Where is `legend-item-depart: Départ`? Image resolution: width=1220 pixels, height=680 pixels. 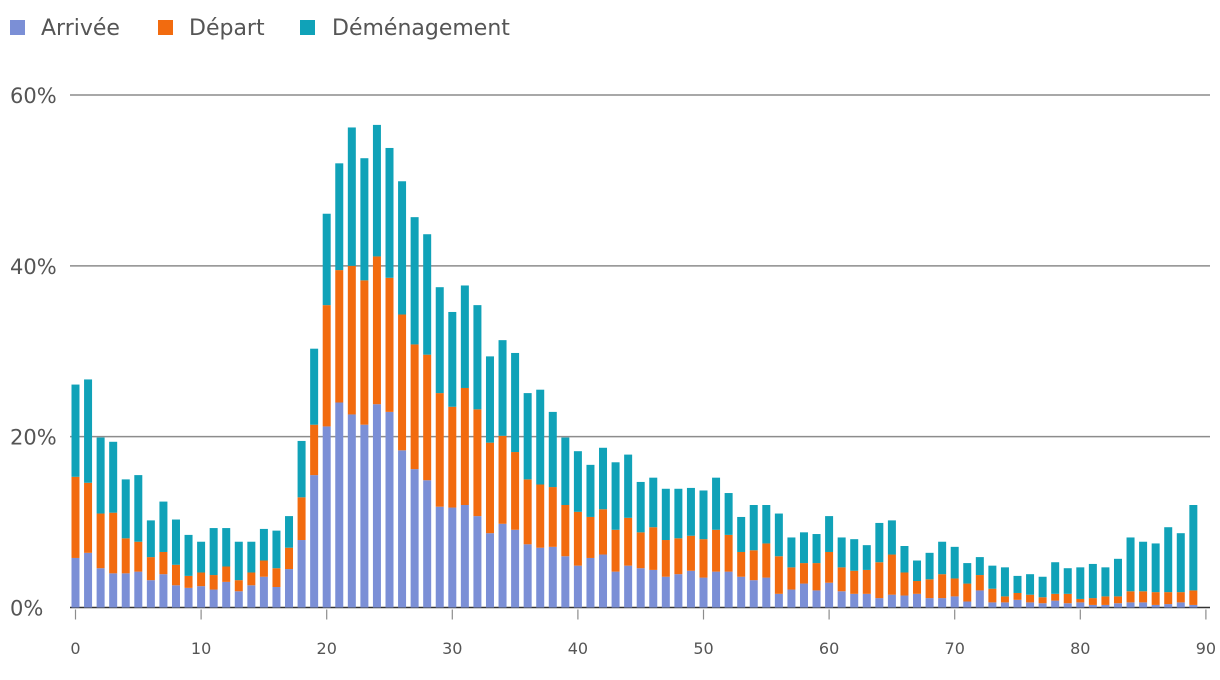
legend-item-depart: Départ is located at coordinates (211, 28).